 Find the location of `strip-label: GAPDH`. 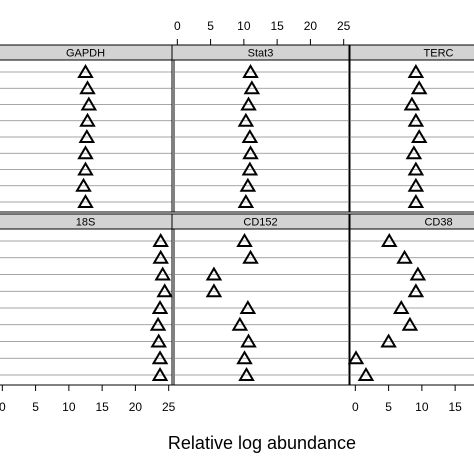

strip-label: GAPDH is located at coordinates (85, 53).